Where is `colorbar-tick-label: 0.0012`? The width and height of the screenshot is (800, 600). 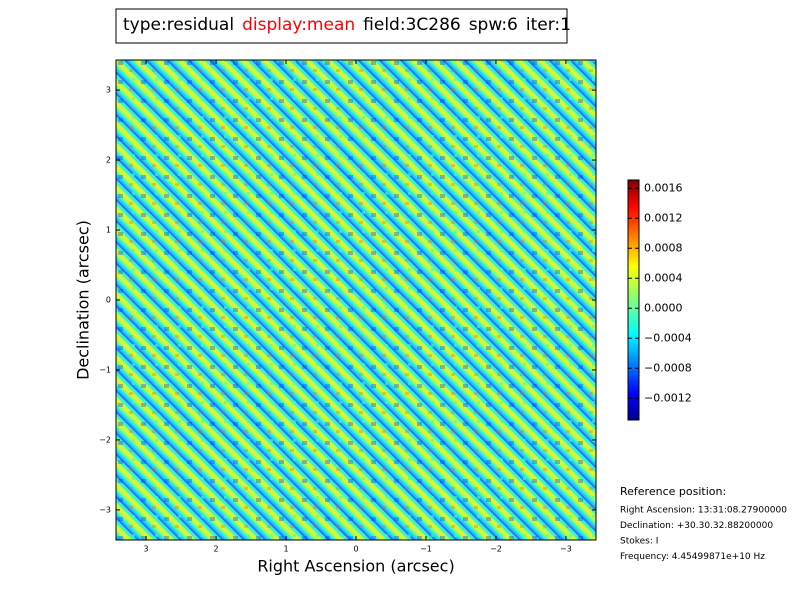
colorbar-tick-label: 0.0012 is located at coordinates (663, 217).